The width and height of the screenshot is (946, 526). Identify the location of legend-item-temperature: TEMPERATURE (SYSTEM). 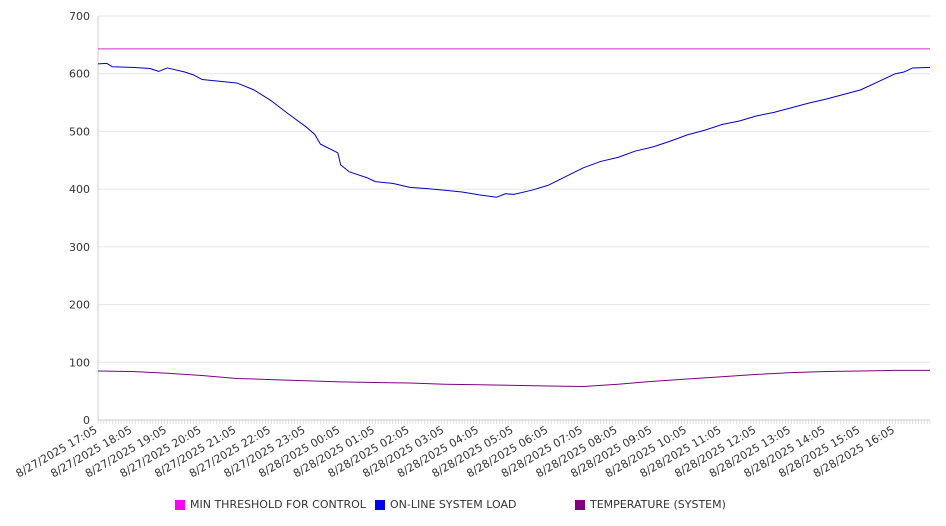
(650, 504).